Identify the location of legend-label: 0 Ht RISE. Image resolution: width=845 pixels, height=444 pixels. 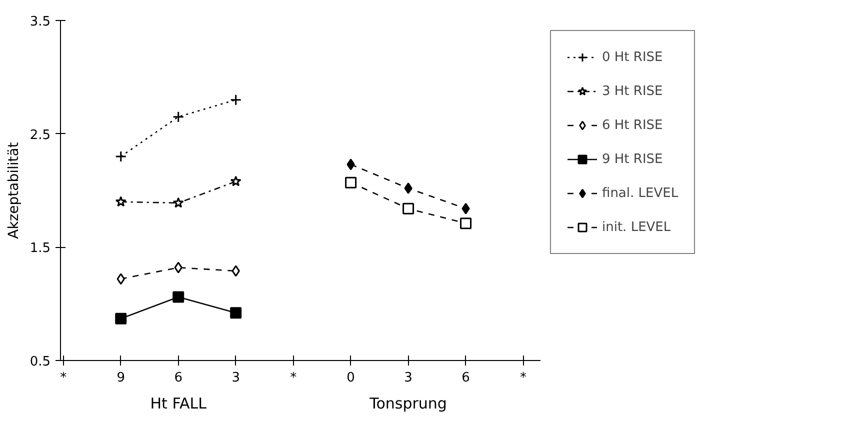
(632, 57).